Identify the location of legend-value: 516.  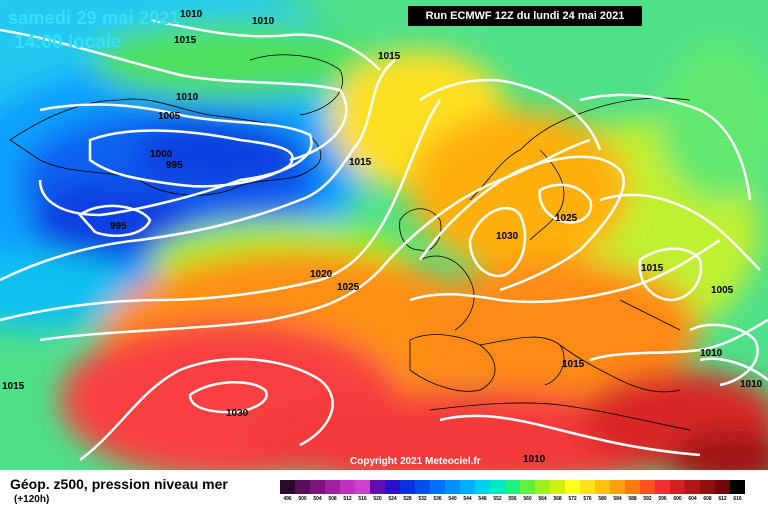
(362, 499).